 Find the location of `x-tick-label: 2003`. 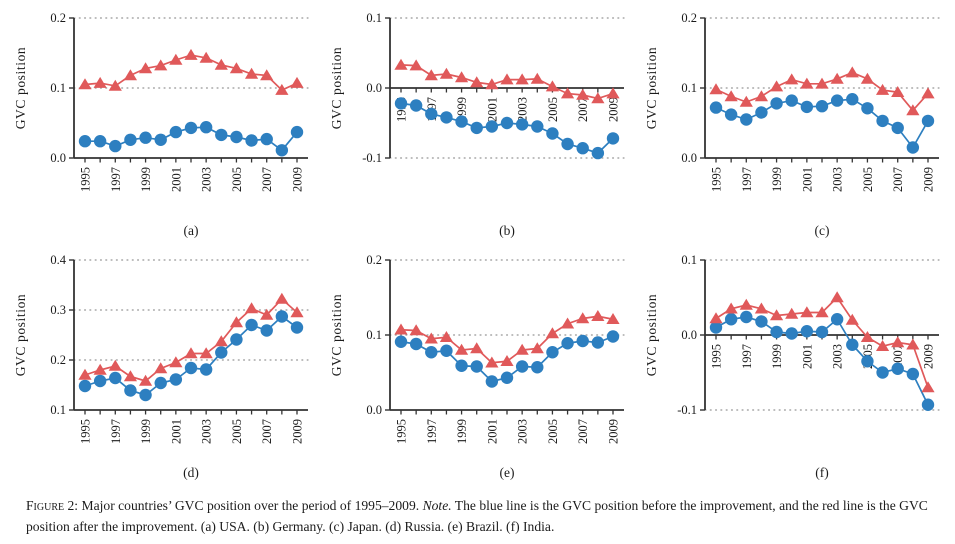

x-tick-label: 2003 is located at coordinates (207, 179).